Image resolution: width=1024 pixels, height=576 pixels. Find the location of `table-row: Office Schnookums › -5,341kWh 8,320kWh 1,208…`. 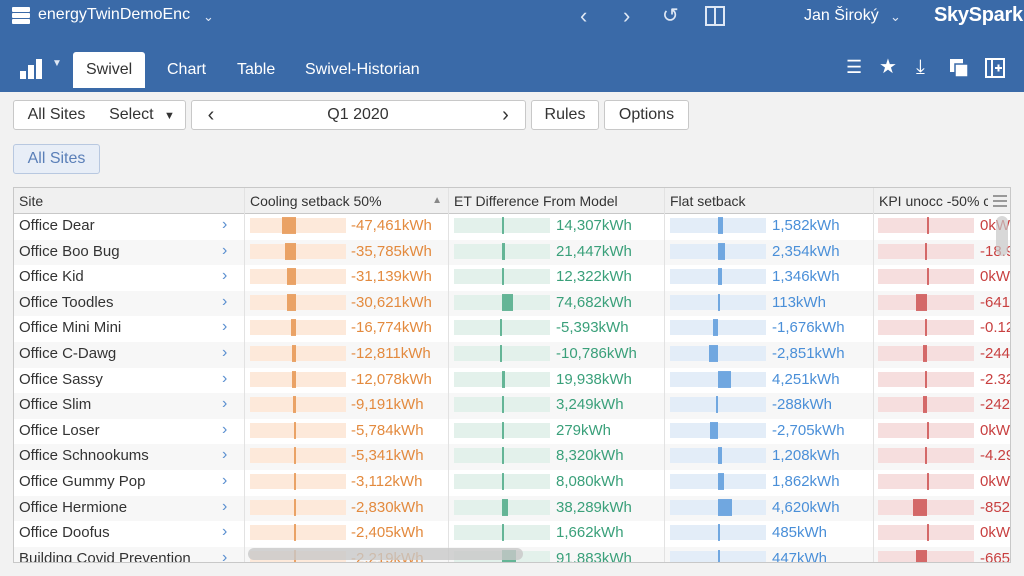

table-row: Office Schnookums › -5,341kWh 8,320kWh 1,208… is located at coordinates (512, 457).